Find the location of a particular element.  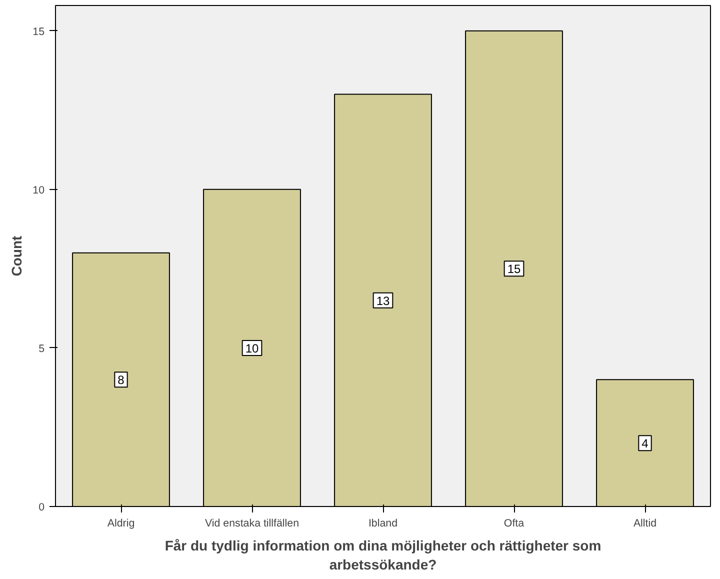

data-label: 13 is located at coordinates (383, 301).